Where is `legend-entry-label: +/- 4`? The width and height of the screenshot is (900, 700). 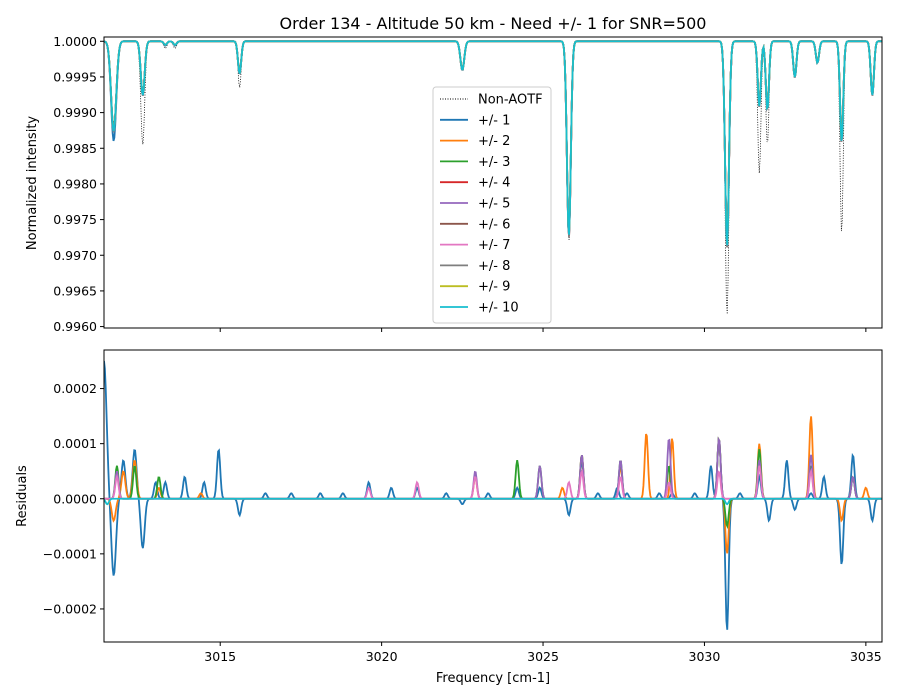
legend-entry-label: +/- 4 is located at coordinates (494, 183).